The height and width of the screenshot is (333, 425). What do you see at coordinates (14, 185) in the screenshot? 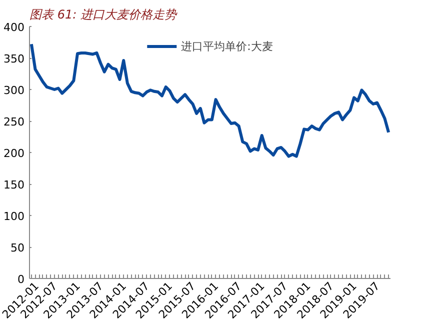
I see `y-tick-label: 150` at bounding box center [14, 185].